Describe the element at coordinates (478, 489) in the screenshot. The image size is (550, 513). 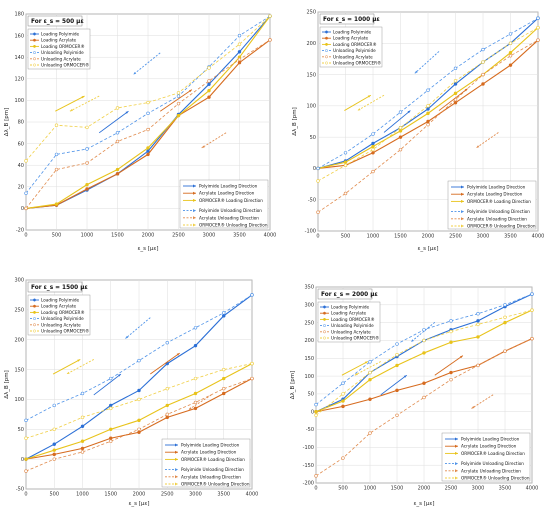
I see `x-tick-label: 3000` at that location.